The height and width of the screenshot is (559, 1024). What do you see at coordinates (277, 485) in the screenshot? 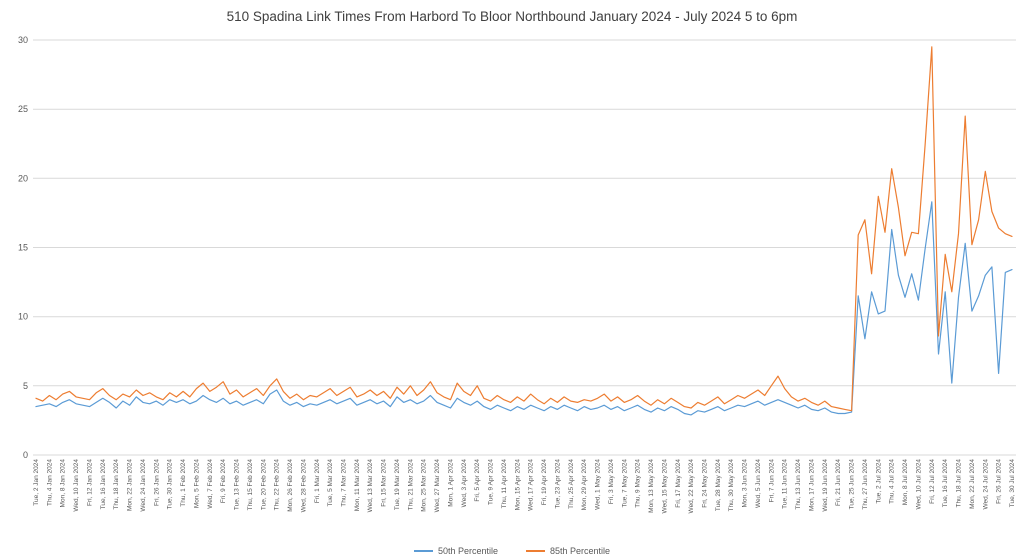
I see `x-tick-label: Thu, 22 Feb 2024` at bounding box center [277, 485].